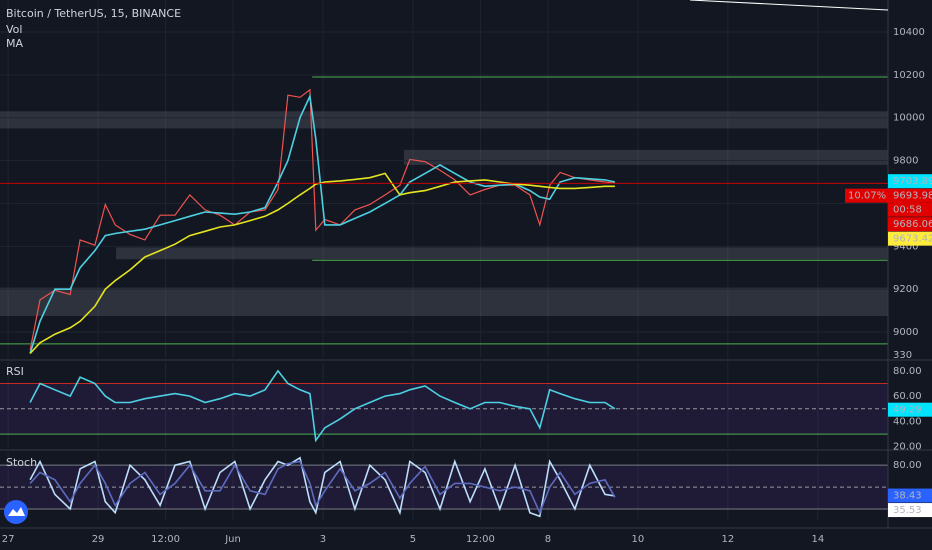  Describe the element at coordinates (413, 539) in the screenshot. I see `x-tick-label: 5` at that location.